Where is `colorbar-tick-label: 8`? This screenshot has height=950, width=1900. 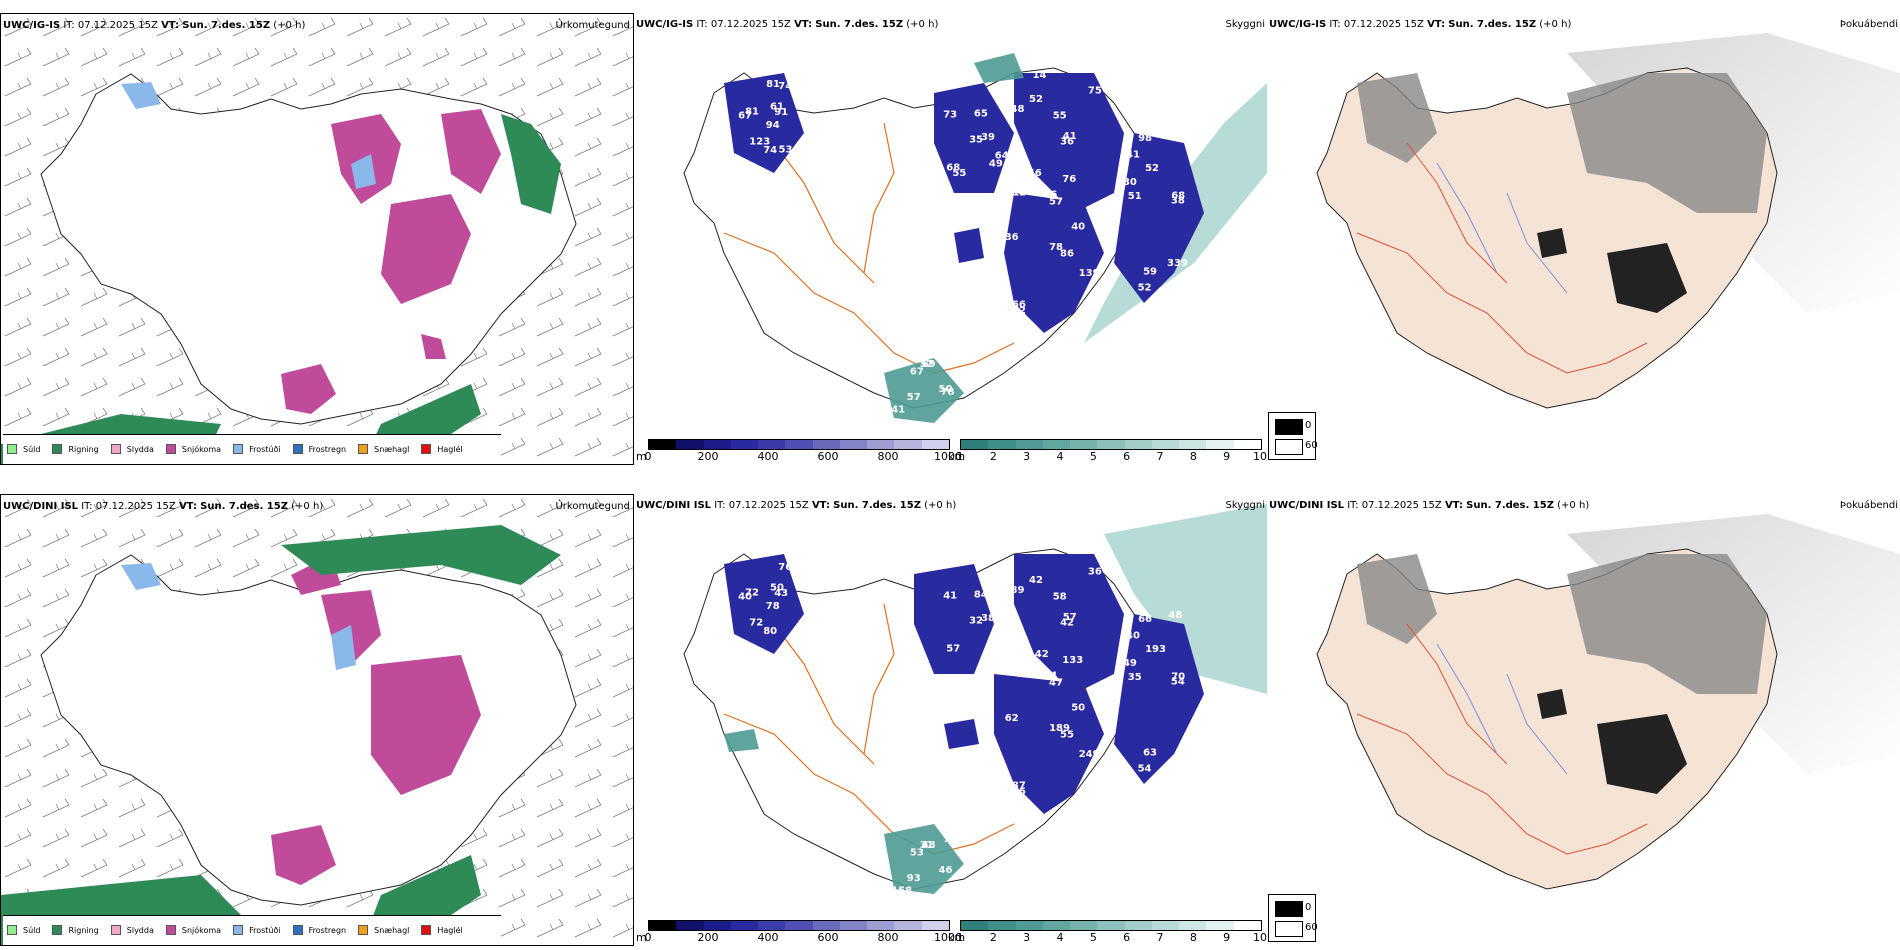 colorbar-tick-label: 8 is located at coordinates (1193, 456).